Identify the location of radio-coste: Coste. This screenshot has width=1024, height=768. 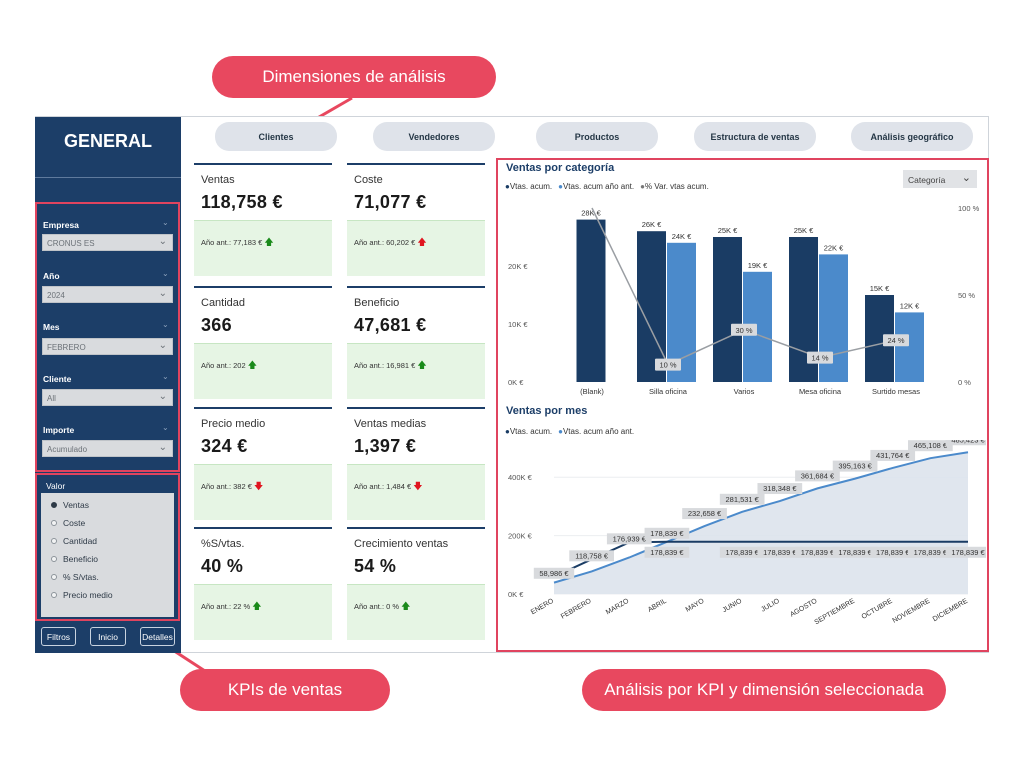
(68, 523).